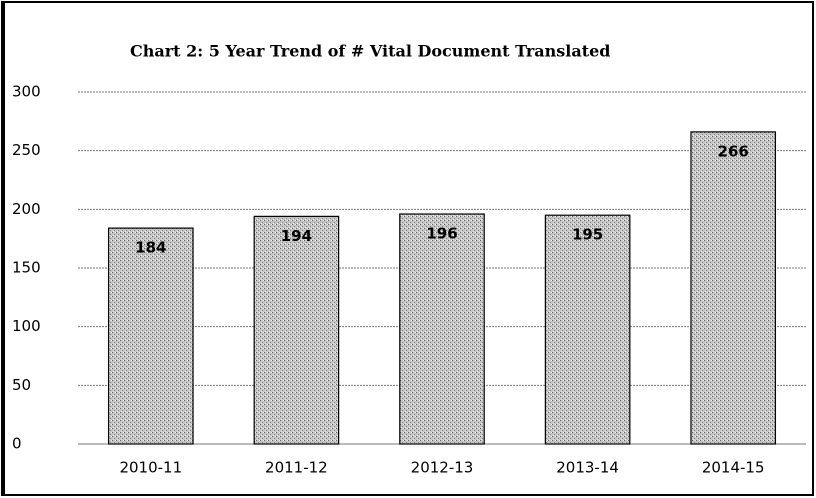 The height and width of the screenshot is (498, 816). What do you see at coordinates (150, 468) in the screenshot?
I see `x-tick-label: 2010-11` at bounding box center [150, 468].